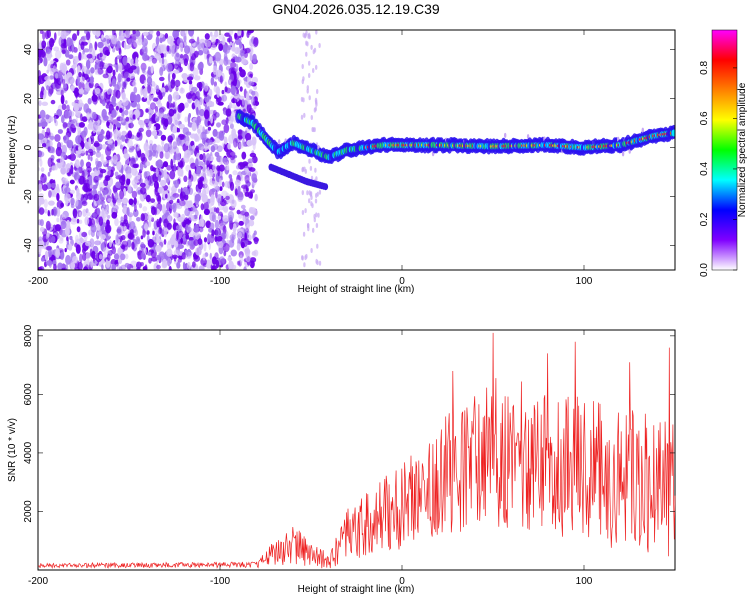 This screenshot has width=750, height=600. What do you see at coordinates (718, 169) in the screenshot?
I see `colorbar-ticks: 0.0 0.2 0.4 0.6 0.8` at bounding box center [718, 169].